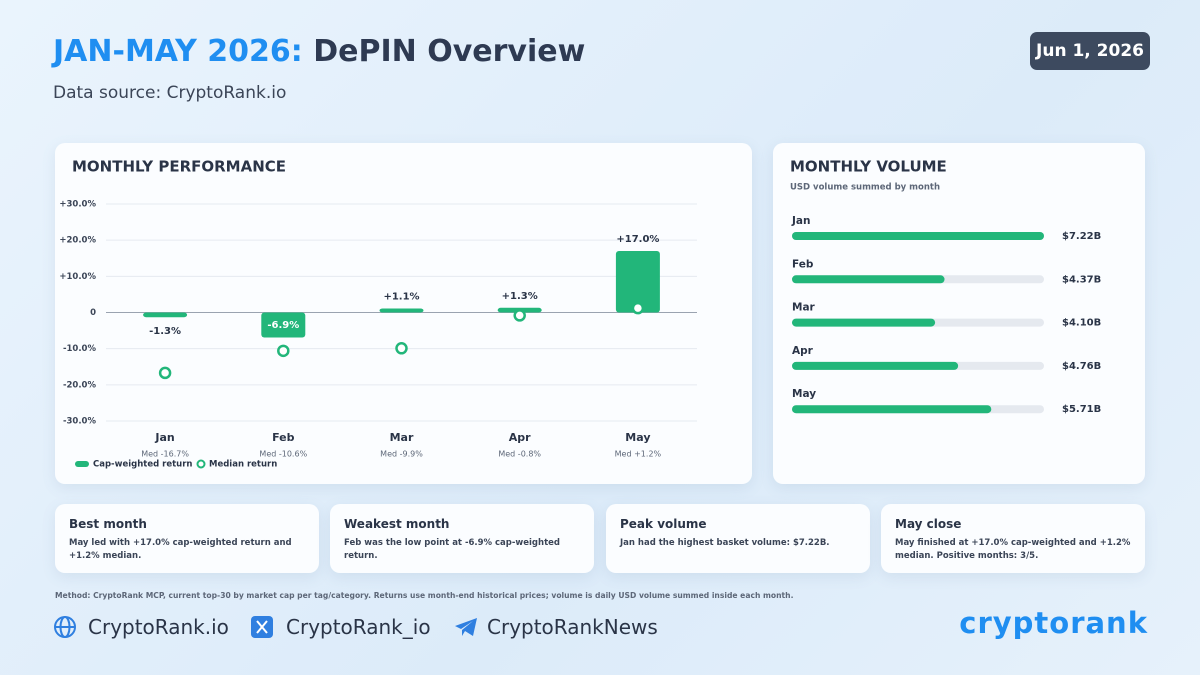 The height and width of the screenshot is (675, 1200). Describe the element at coordinates (262, 627) in the screenshot. I see `x-icon` at that location.